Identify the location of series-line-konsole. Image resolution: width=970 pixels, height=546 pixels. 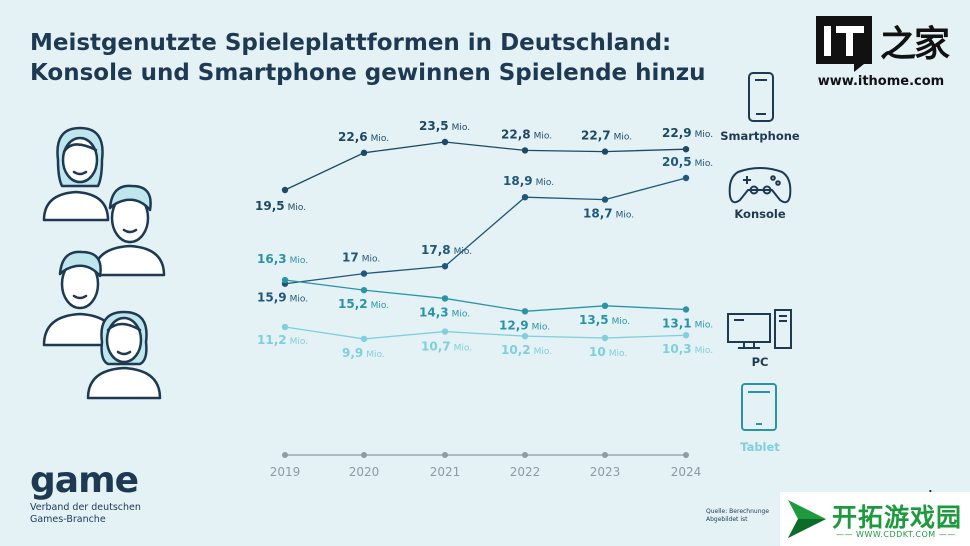
(485, 231).